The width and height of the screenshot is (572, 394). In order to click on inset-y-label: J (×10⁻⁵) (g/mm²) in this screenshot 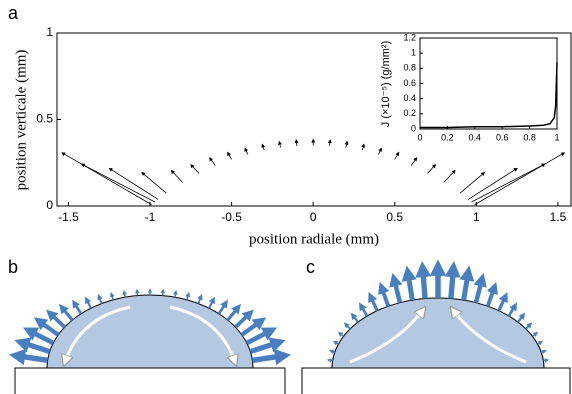, I will do `click(386, 84)`.